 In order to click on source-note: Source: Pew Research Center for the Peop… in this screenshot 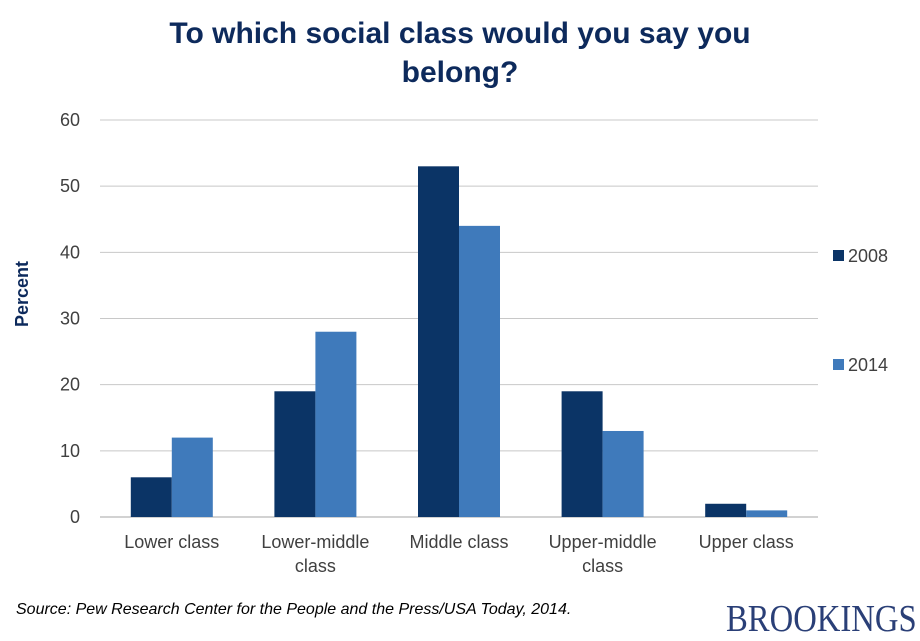, I will do `click(294, 609)`.